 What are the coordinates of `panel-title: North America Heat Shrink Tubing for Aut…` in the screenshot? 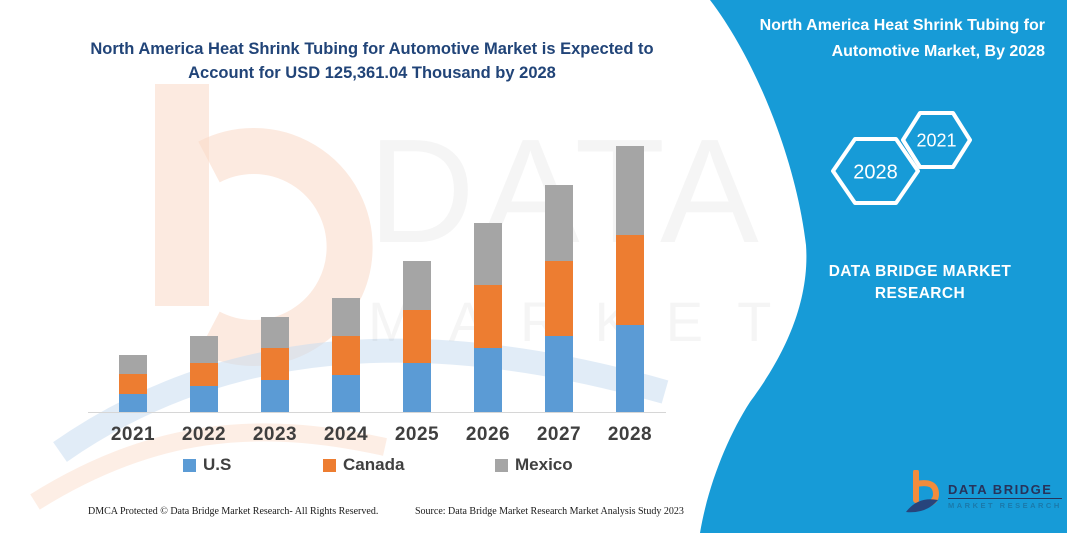 It's located at (902, 39).